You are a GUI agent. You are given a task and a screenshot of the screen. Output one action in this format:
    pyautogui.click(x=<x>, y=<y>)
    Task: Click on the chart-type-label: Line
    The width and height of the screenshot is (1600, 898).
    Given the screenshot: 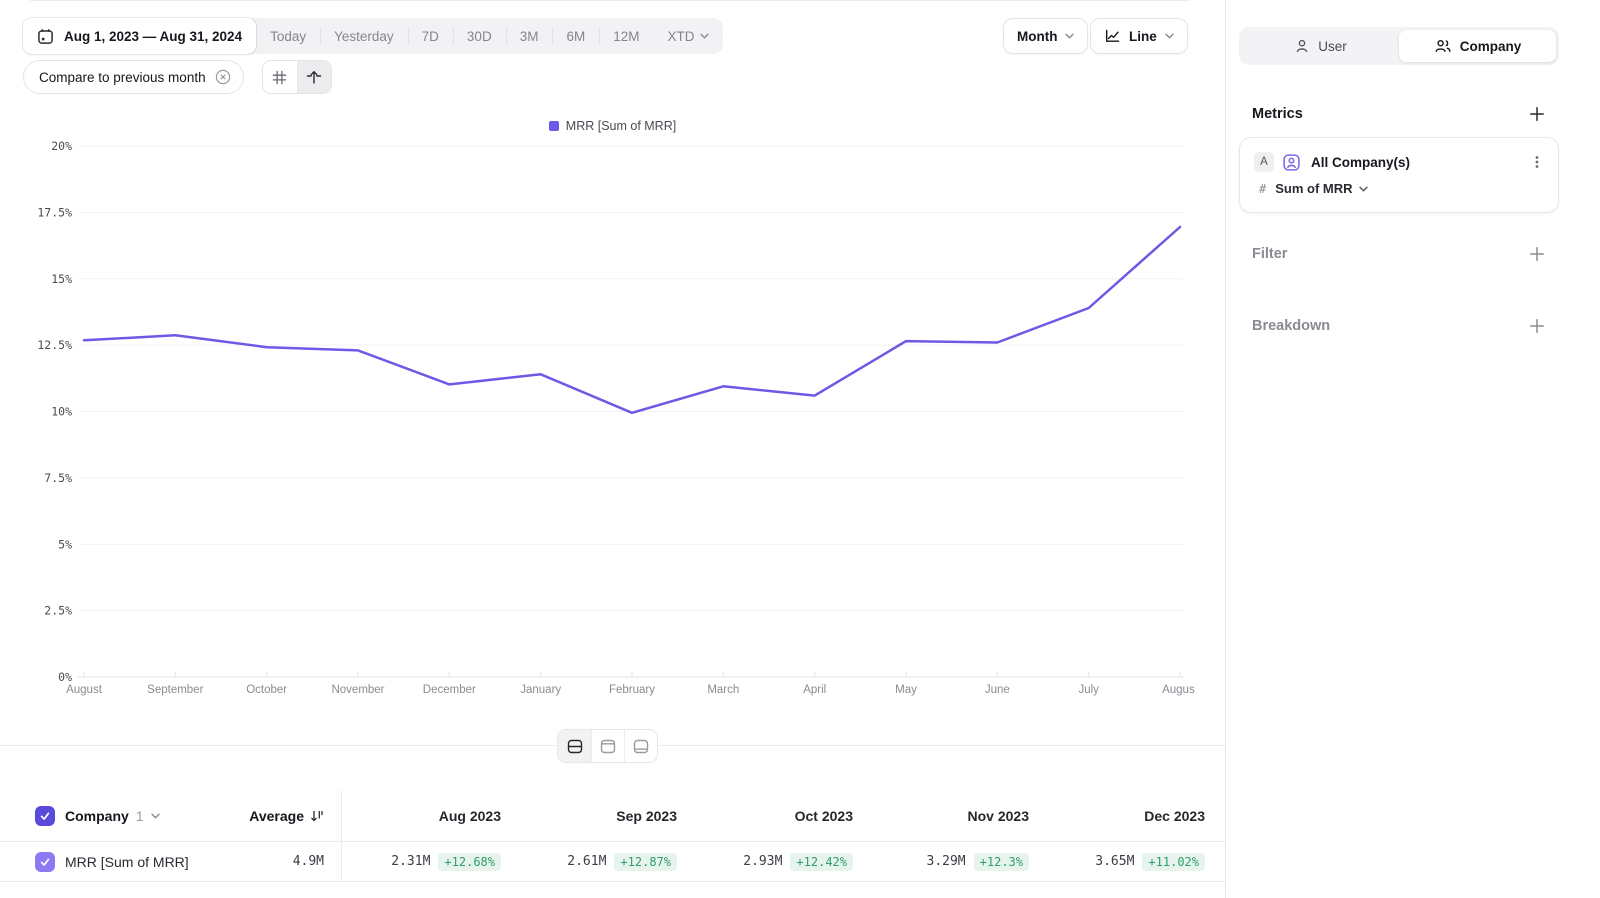 What is the action you would take?
    pyautogui.click(x=1143, y=36)
    